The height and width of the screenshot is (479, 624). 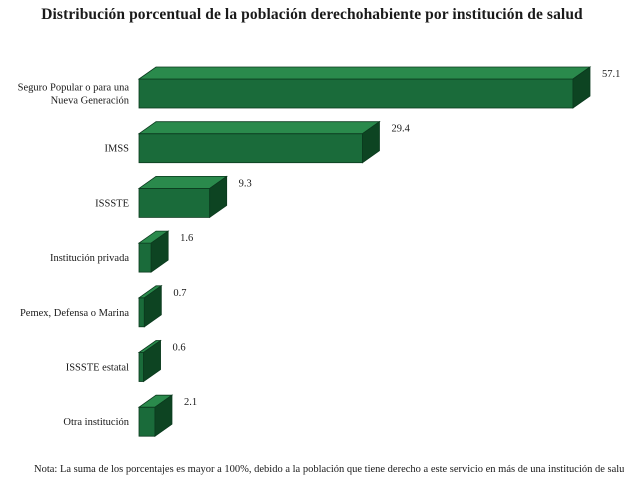 What do you see at coordinates (89, 258) in the screenshot?
I see `category-label: Institución privada` at bounding box center [89, 258].